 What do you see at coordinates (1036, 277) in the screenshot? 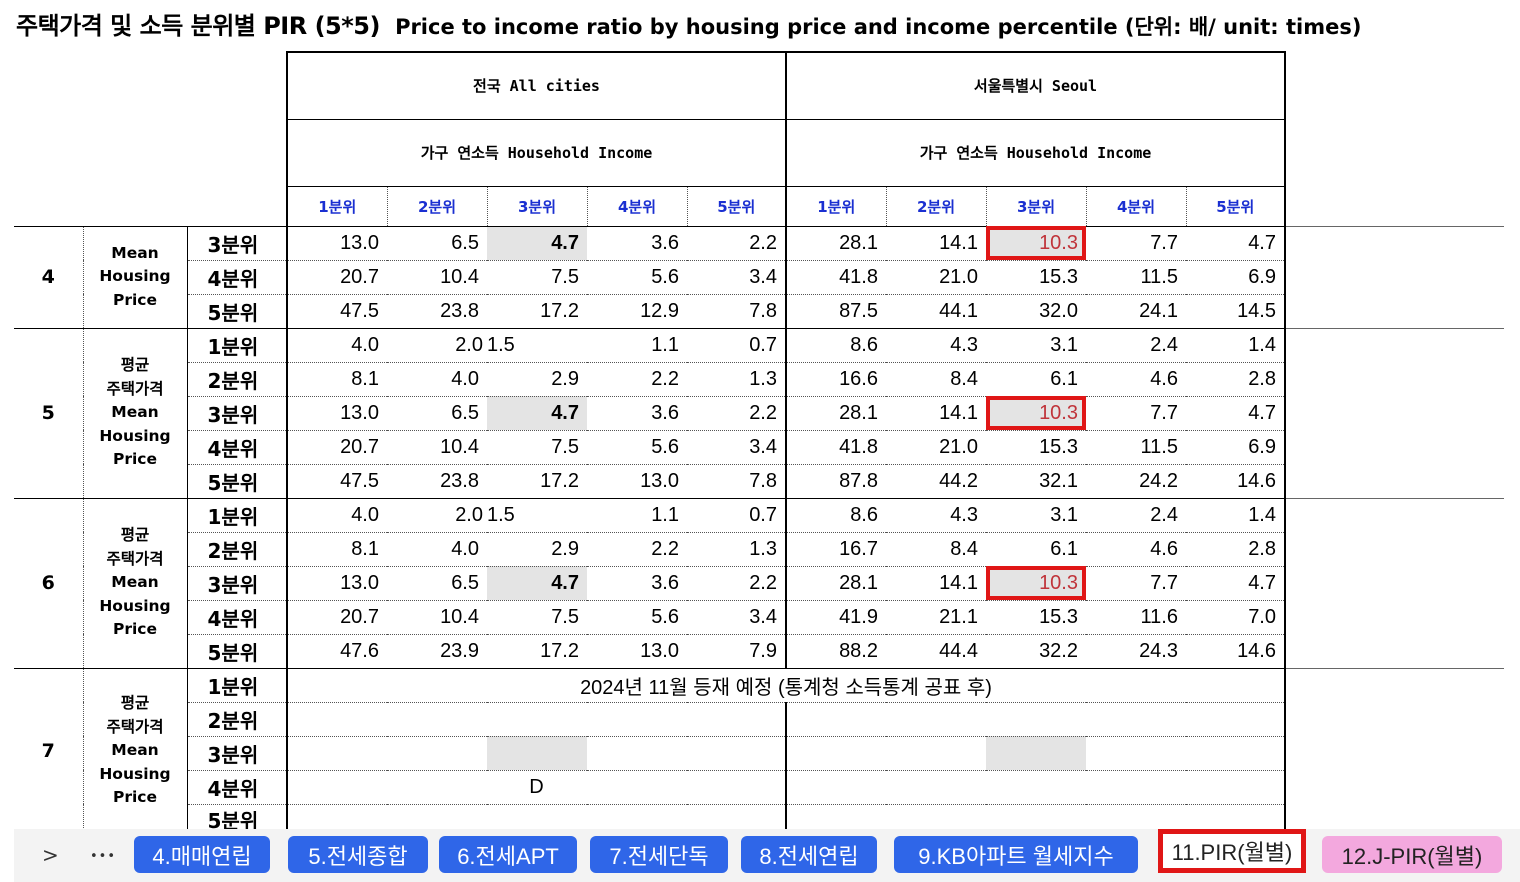
I see `pir-cell-seoul: 15.3` at bounding box center [1036, 277].